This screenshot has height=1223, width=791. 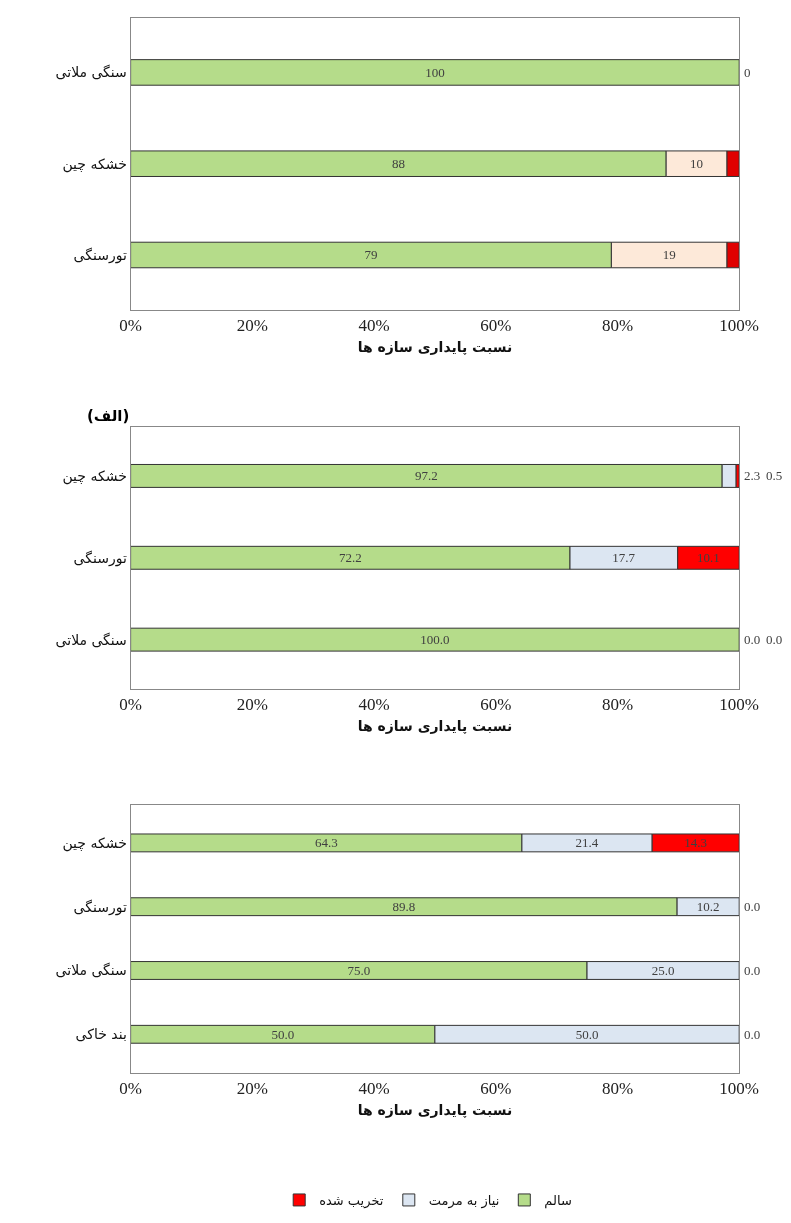 I want to click on data-label: 79, so click(x=371, y=255).